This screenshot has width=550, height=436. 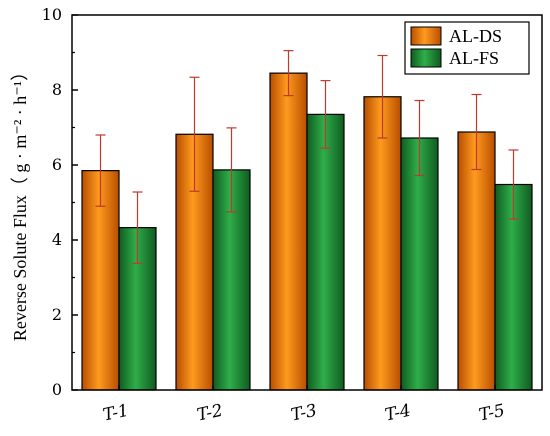 I want to click on x-tick-label-t-4: T-4, so click(x=397, y=413).